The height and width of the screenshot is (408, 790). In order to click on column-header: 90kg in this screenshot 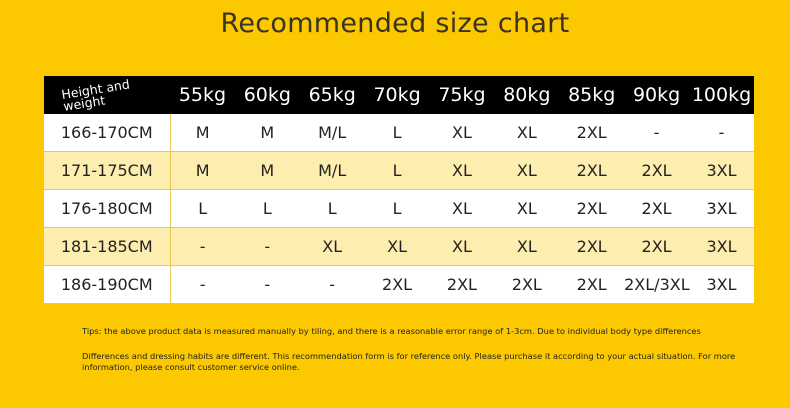, I will do `click(656, 95)`.